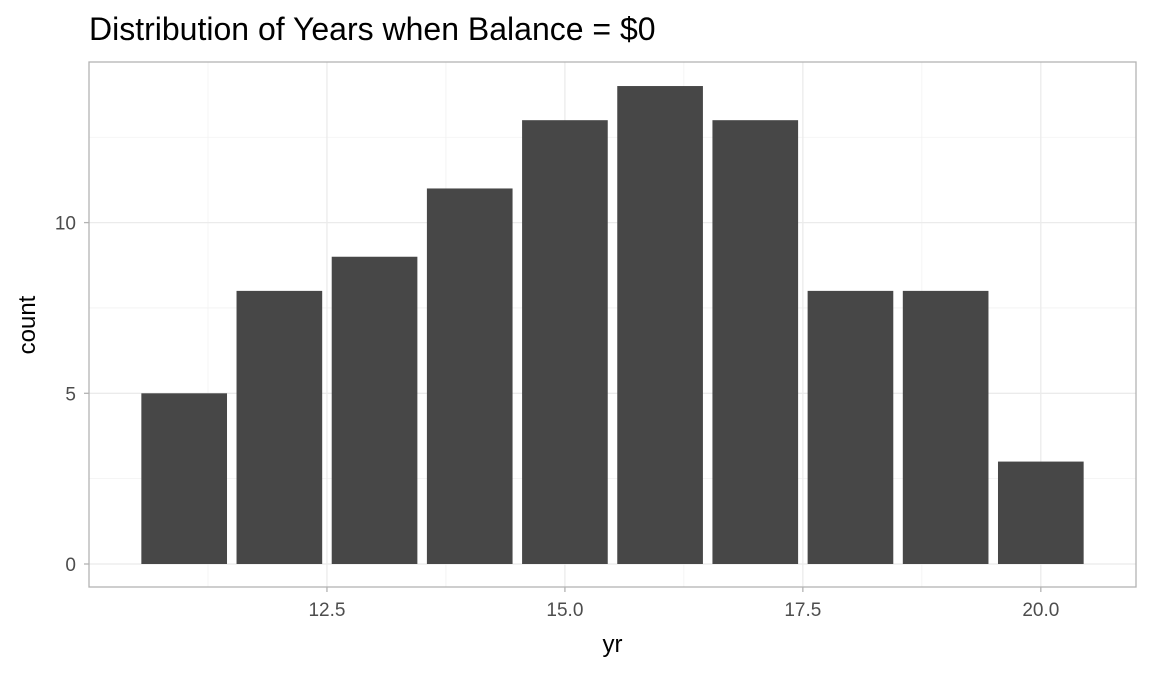  What do you see at coordinates (65, 224) in the screenshot?
I see `y-tick-label: 10` at bounding box center [65, 224].